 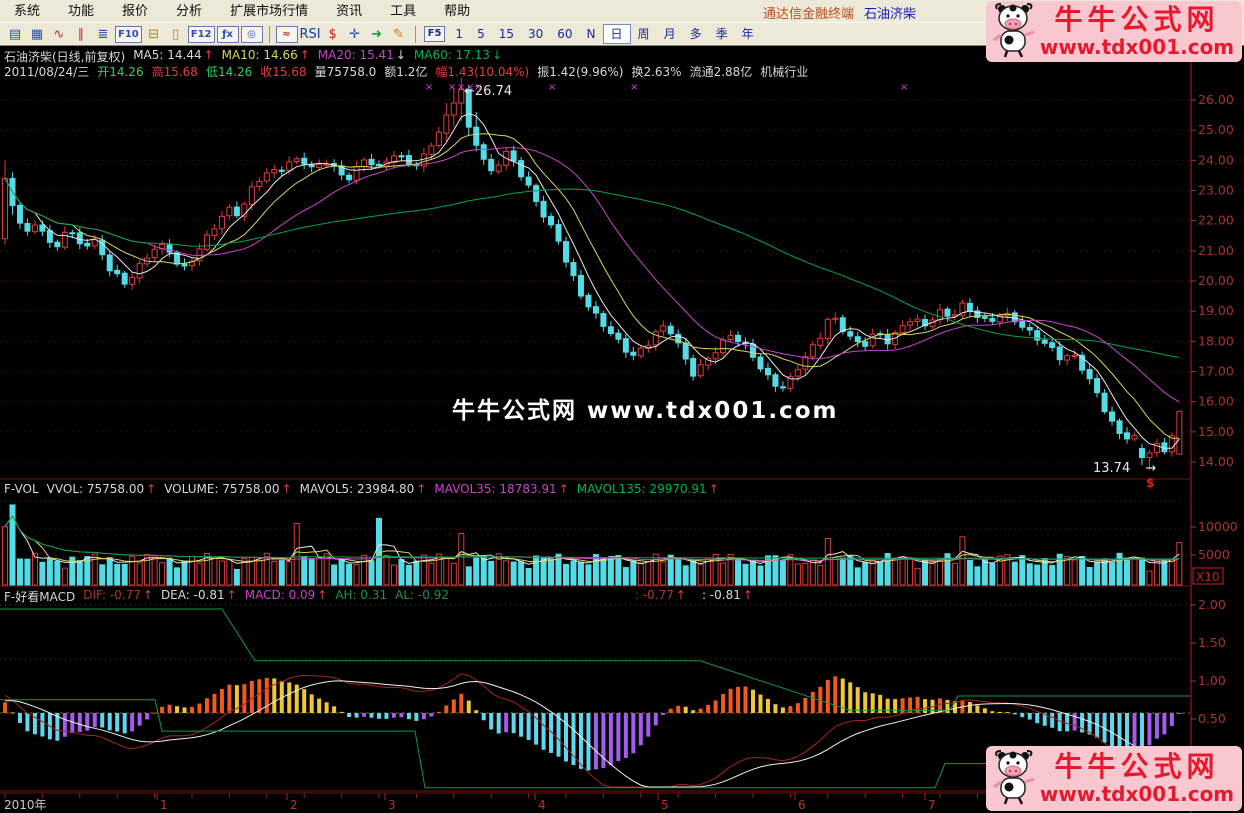 What do you see at coordinates (21, 489) in the screenshot?
I see `indicator-value: F-VOL` at bounding box center [21, 489].